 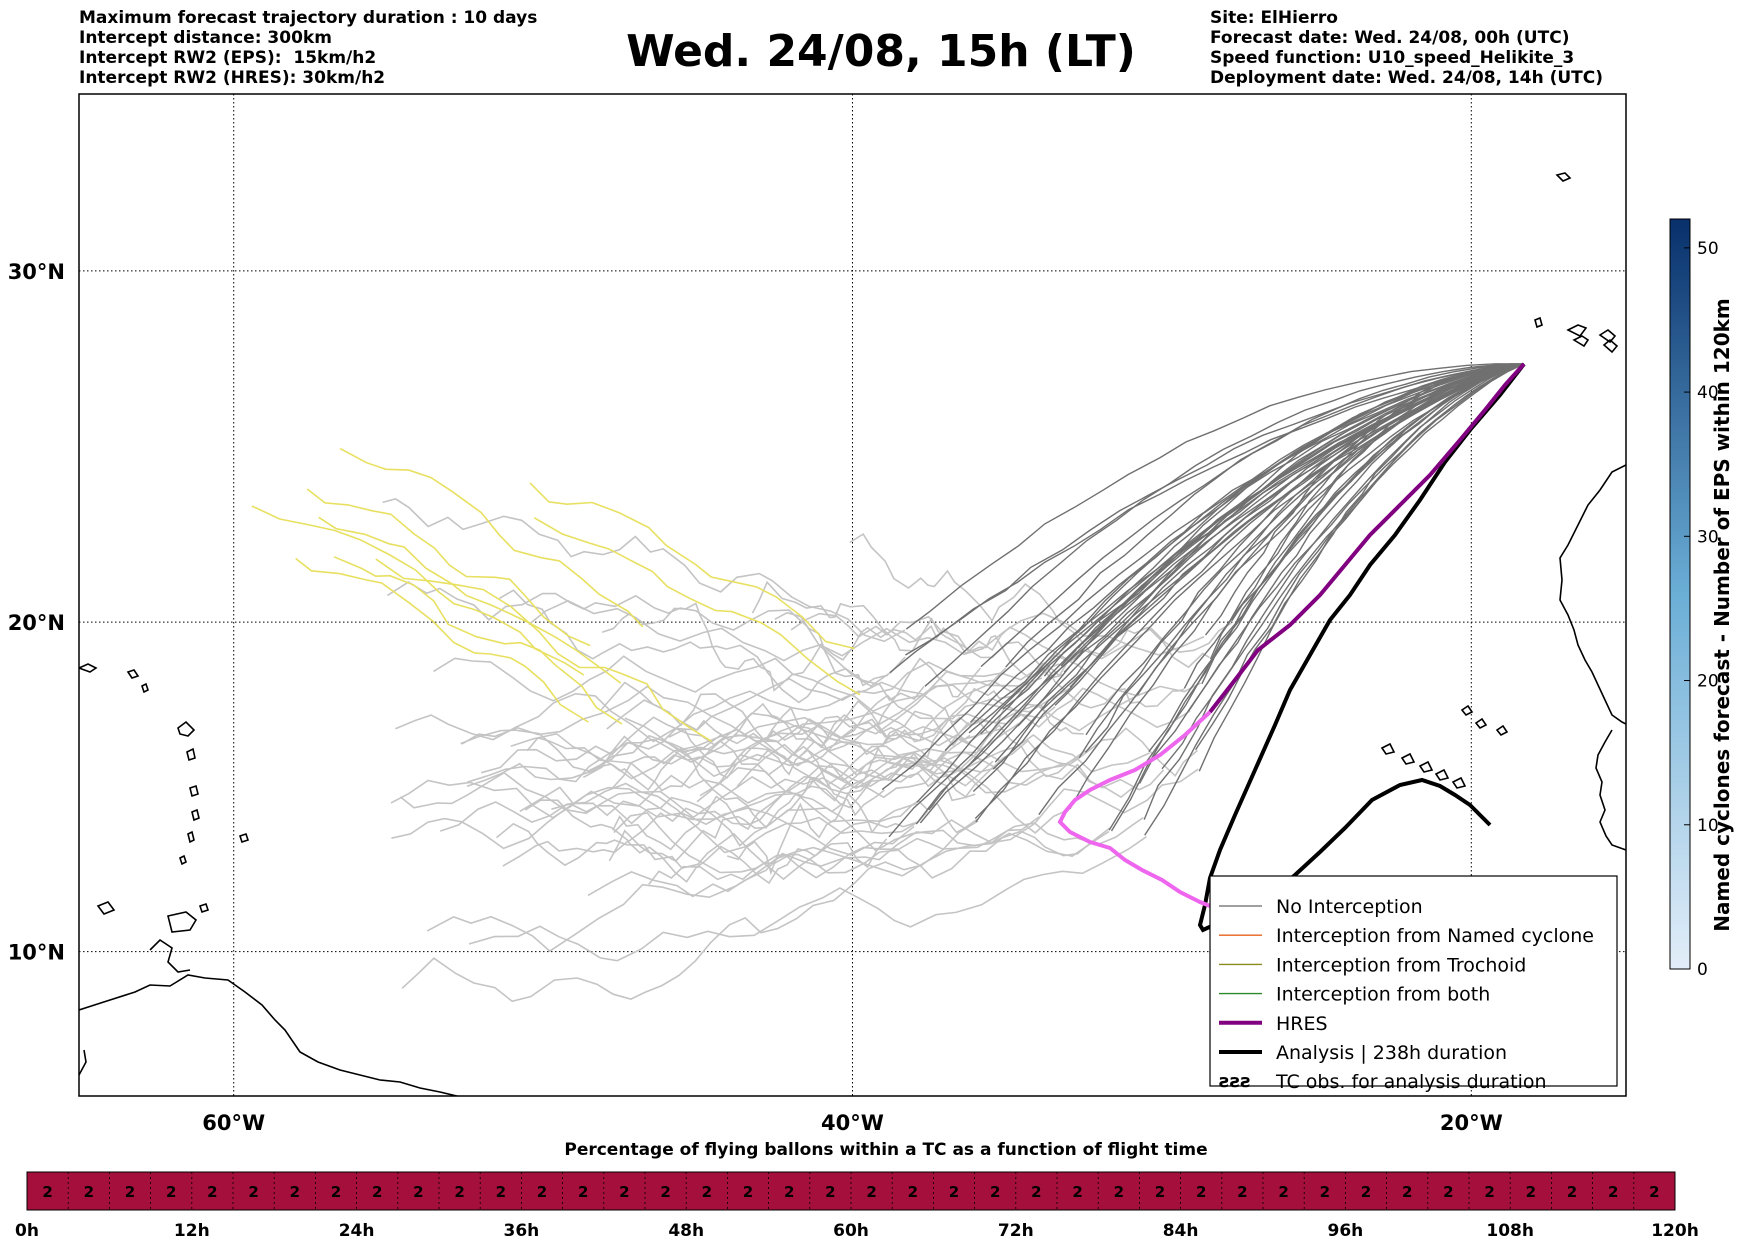 I want to click on header-right-line-0: Site: ElHierro, so click(x=1274, y=18).